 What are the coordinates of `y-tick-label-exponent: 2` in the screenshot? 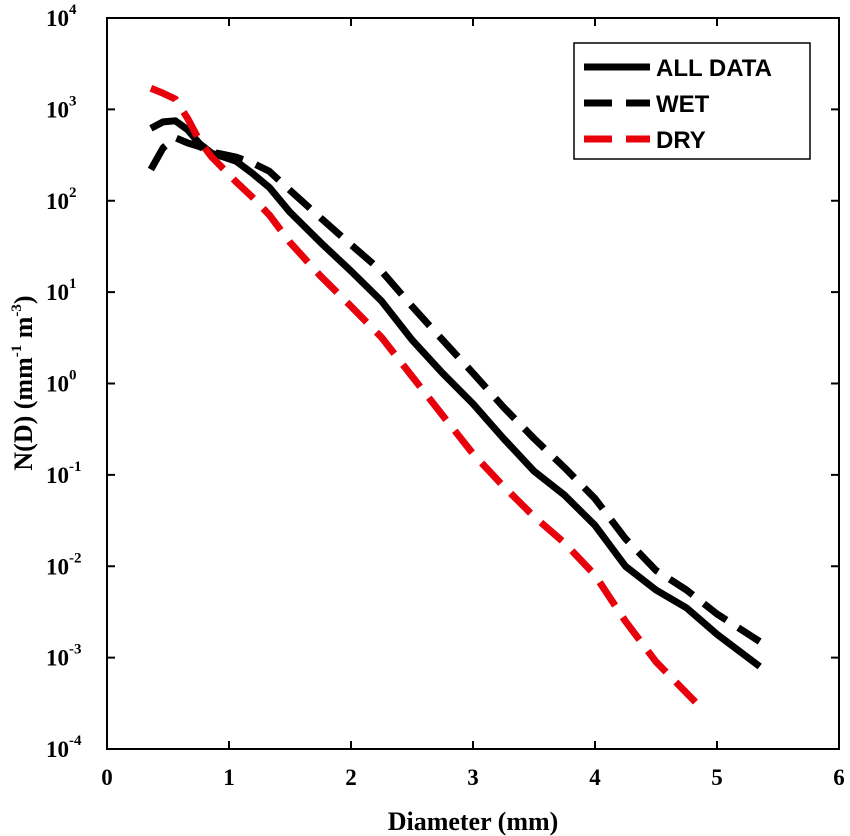 It's located at (73, 193).